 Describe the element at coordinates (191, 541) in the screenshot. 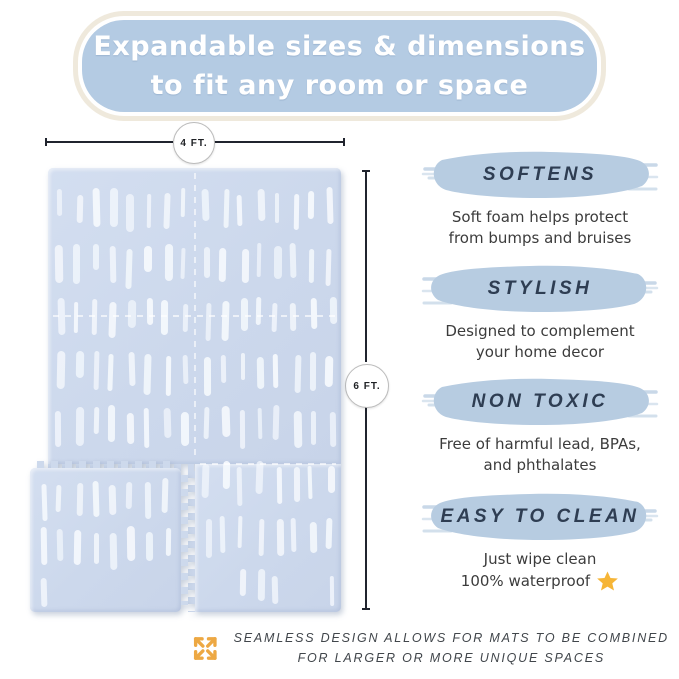

I see `puzzle-teeth-vertical` at that location.